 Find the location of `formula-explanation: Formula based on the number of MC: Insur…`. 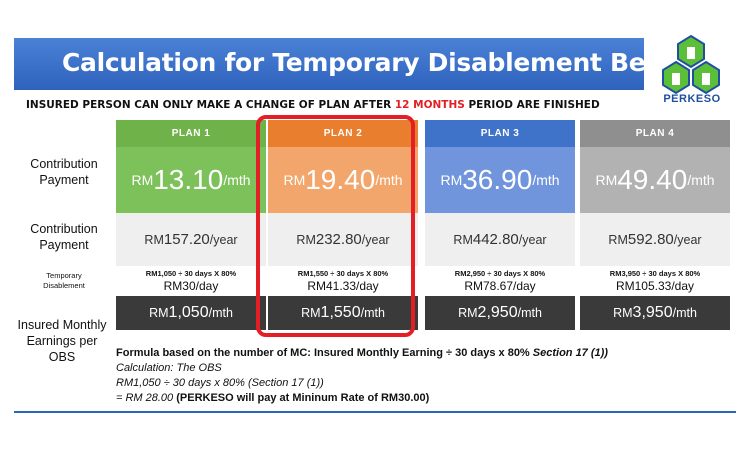

formula-explanation: Formula based on the number of MC: Insur… is located at coordinates (362, 376).